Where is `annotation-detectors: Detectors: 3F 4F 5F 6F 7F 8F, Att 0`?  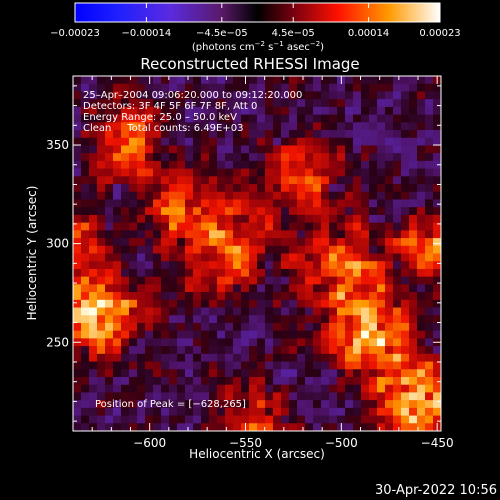
annotation-detectors: Detectors: 3F 4F 5F 6F 7F 8F, Att 0 is located at coordinates (170, 106).